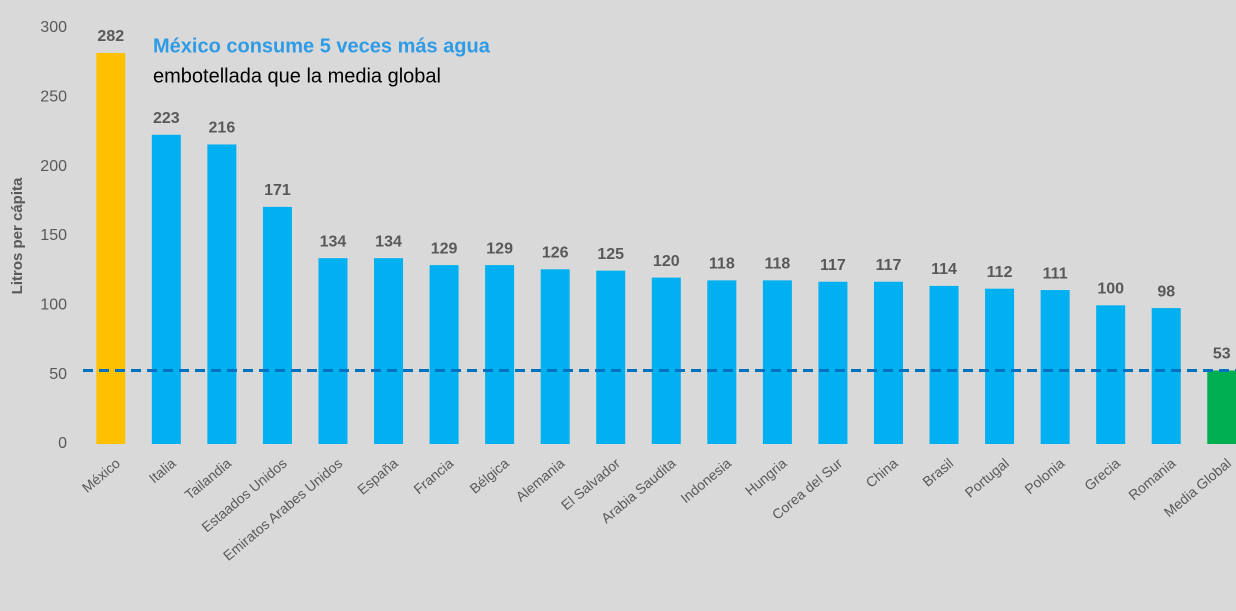  What do you see at coordinates (555, 252) in the screenshot?
I see `value-label: 126` at bounding box center [555, 252].